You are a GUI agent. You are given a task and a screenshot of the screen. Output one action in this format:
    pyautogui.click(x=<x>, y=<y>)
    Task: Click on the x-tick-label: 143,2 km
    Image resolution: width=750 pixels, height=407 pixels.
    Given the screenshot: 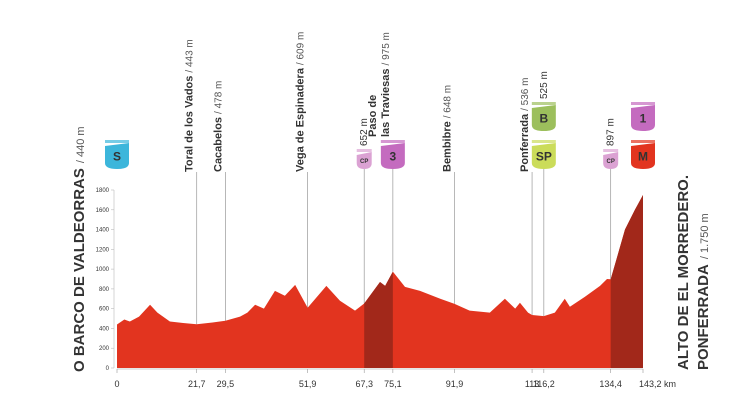 What is the action you would take?
    pyautogui.click(x=657, y=384)
    